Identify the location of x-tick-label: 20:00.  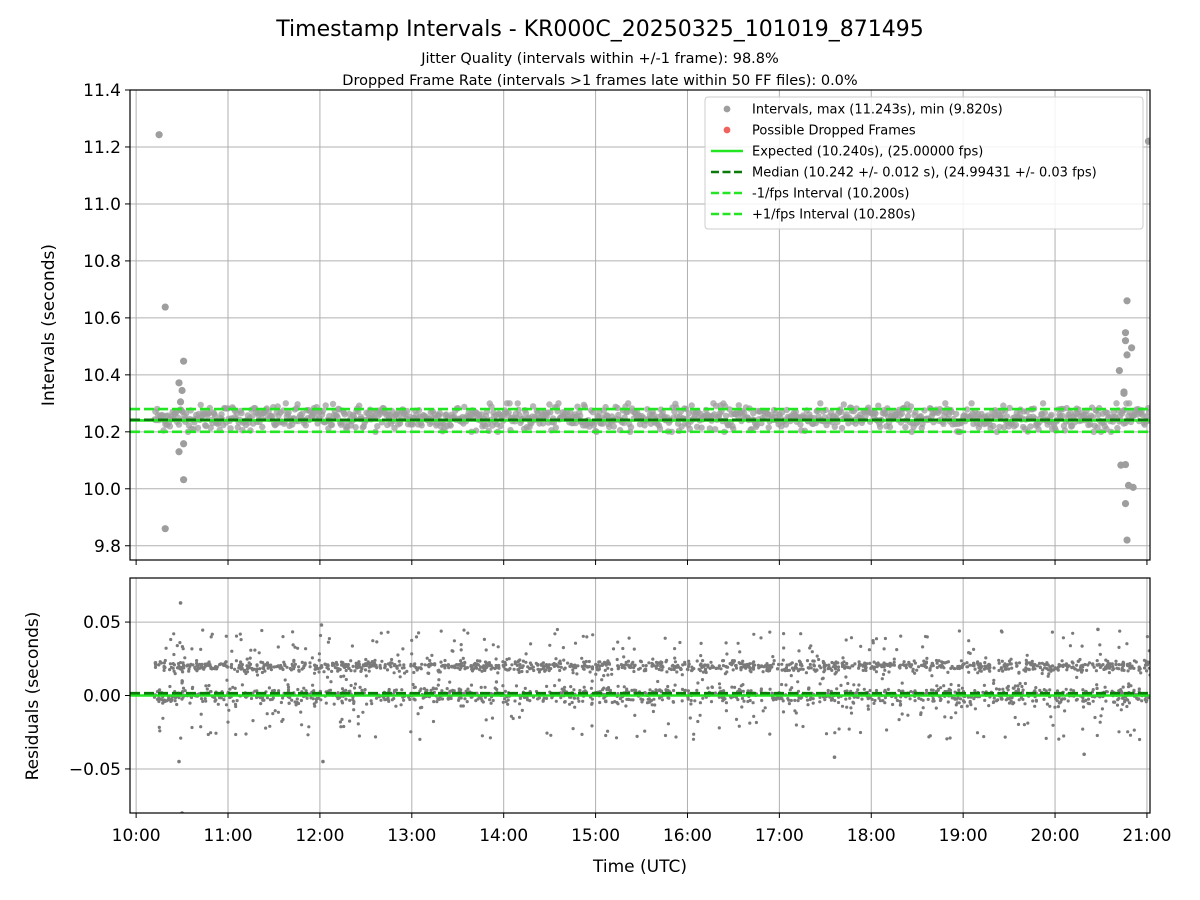
(1055, 836).